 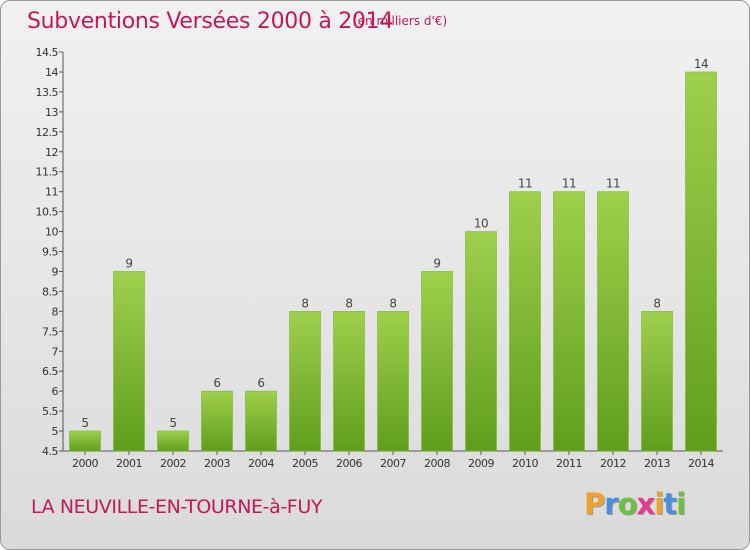 I want to click on y-tick-label: 10.5, so click(x=47, y=212).